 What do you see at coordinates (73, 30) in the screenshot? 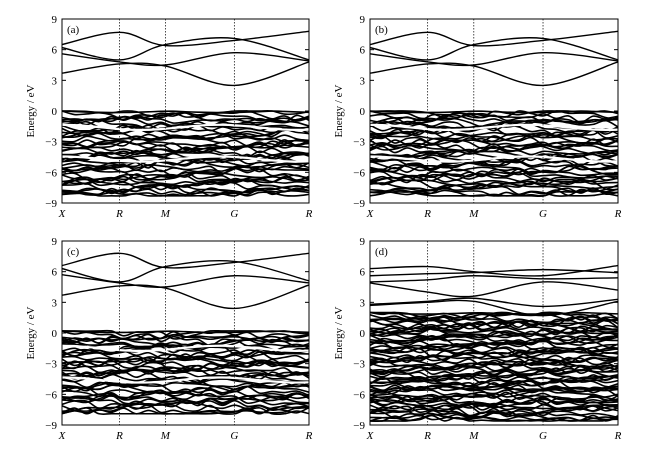
I see `panel-label: (a)` at bounding box center [73, 30].